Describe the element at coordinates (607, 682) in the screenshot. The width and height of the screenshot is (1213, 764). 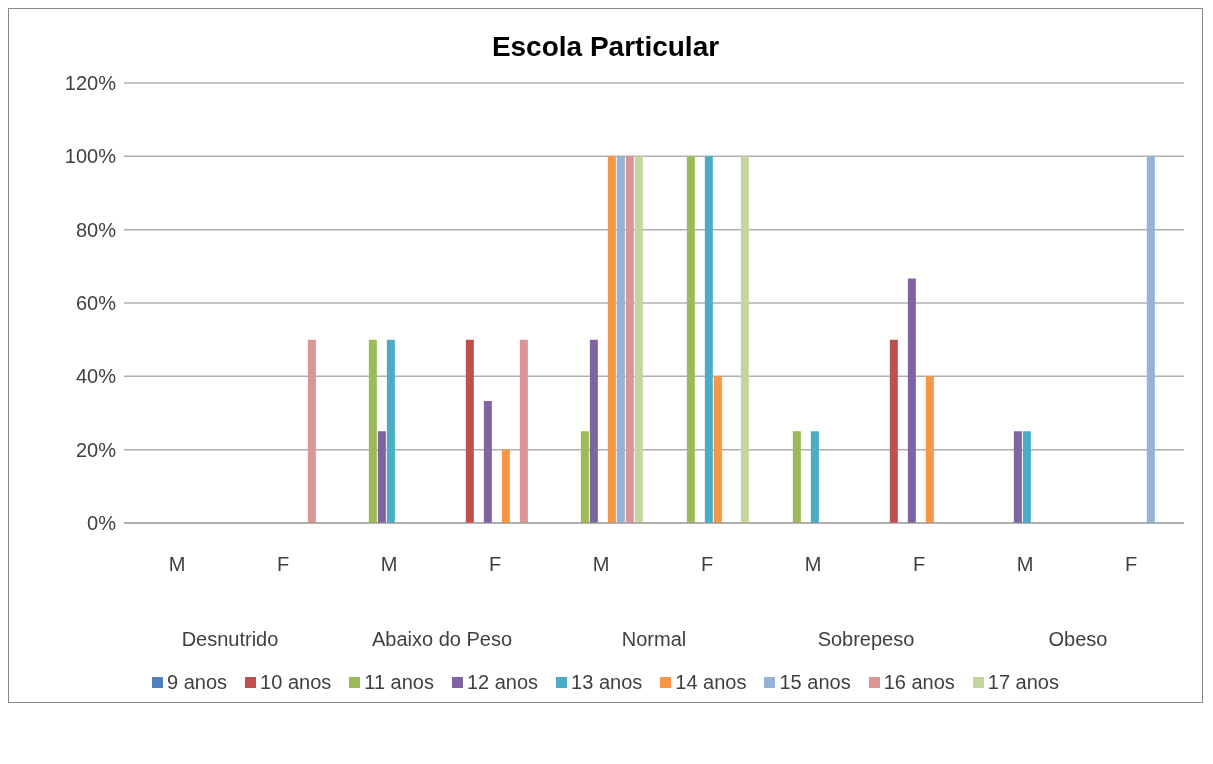
I see `legend-label: 13 anos` at that location.